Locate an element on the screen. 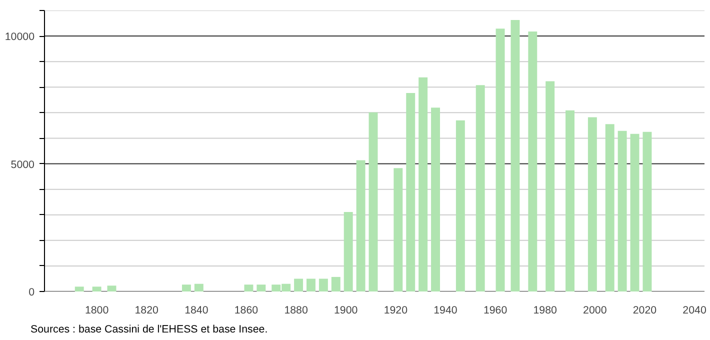 The height and width of the screenshot is (340, 710). x-tick-label: 2040 is located at coordinates (694, 310).